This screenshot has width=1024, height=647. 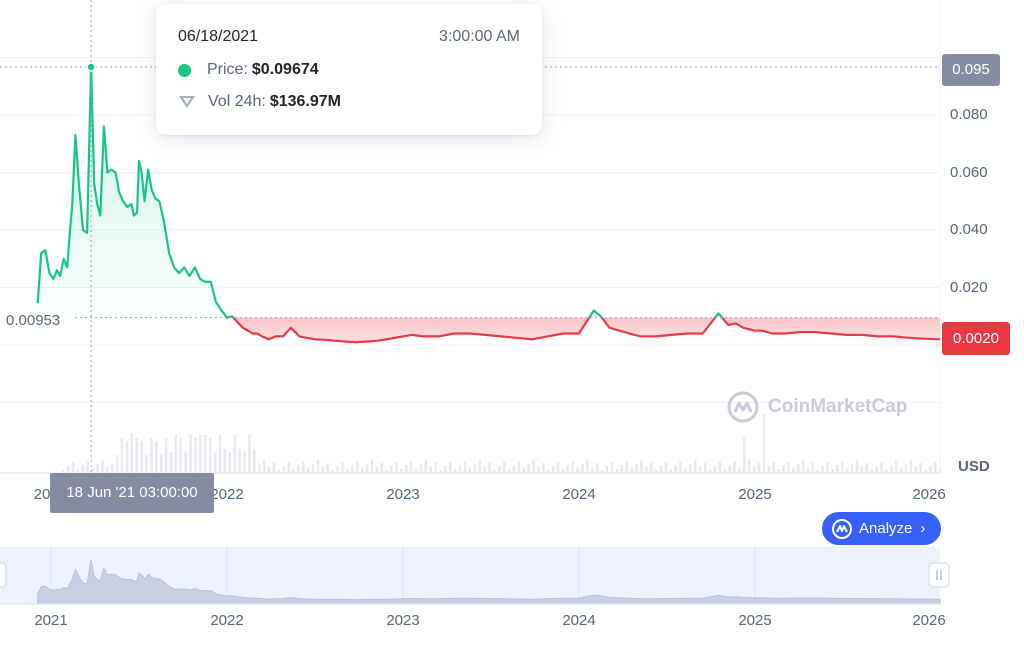 What do you see at coordinates (403, 494) in the screenshot?
I see `x-tick-label: 2023` at bounding box center [403, 494].